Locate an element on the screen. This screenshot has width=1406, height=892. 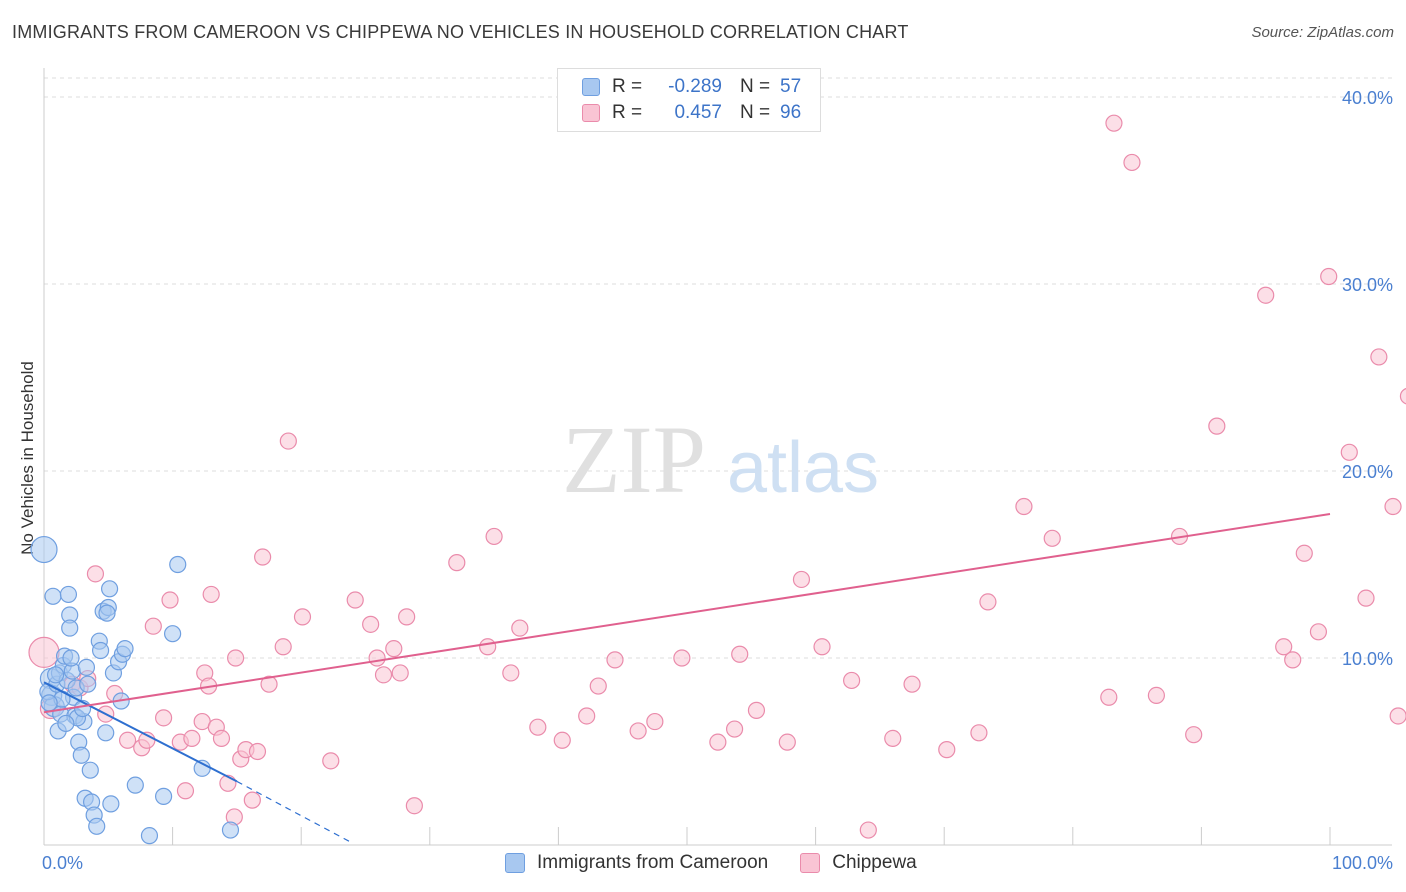
trend-extension-cameroon is located at coordinates (294, 812).